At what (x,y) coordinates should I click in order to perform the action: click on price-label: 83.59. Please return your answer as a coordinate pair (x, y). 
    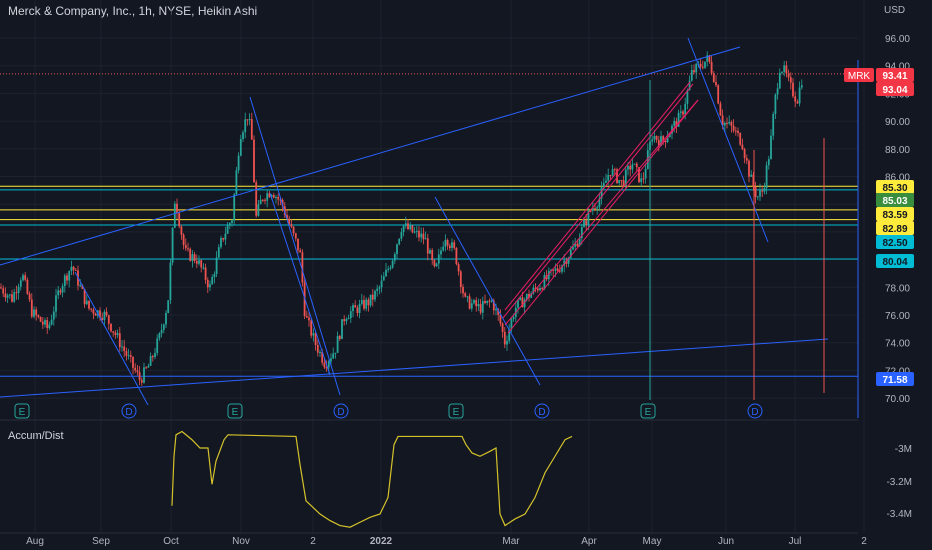
    Looking at the image, I should click on (894, 215).